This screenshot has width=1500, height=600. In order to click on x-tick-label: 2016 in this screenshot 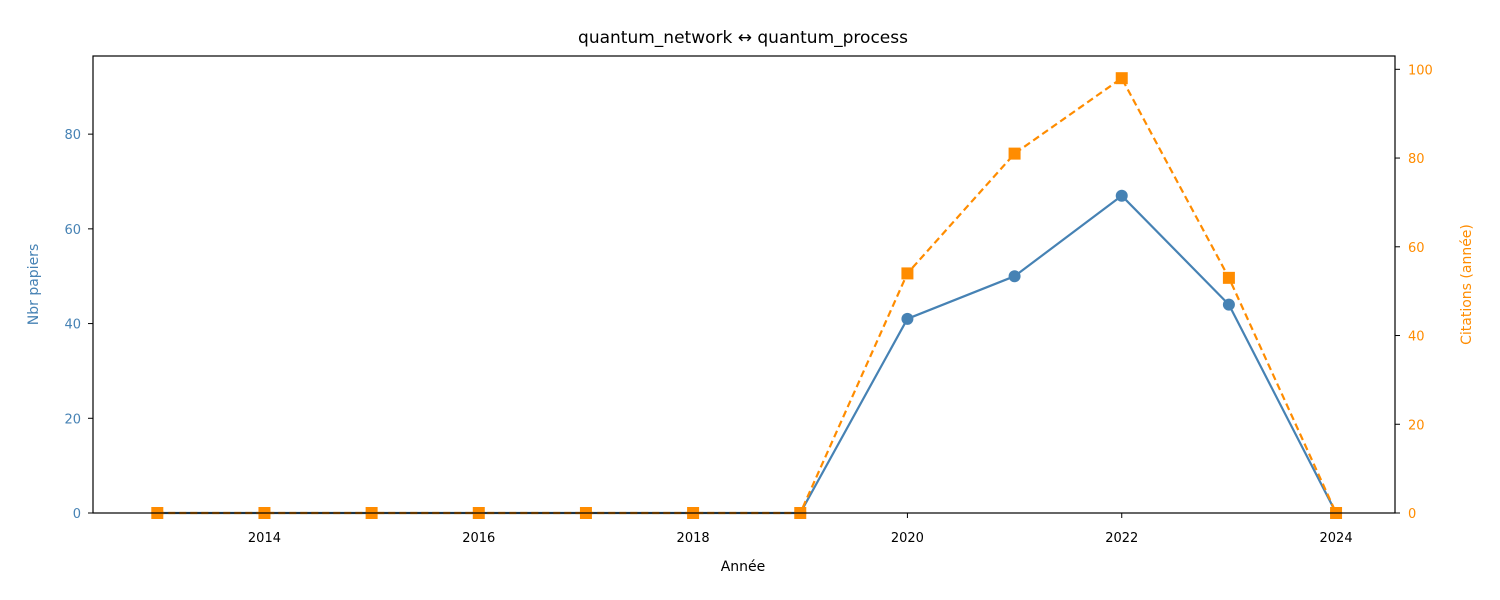, I will do `click(478, 538)`.